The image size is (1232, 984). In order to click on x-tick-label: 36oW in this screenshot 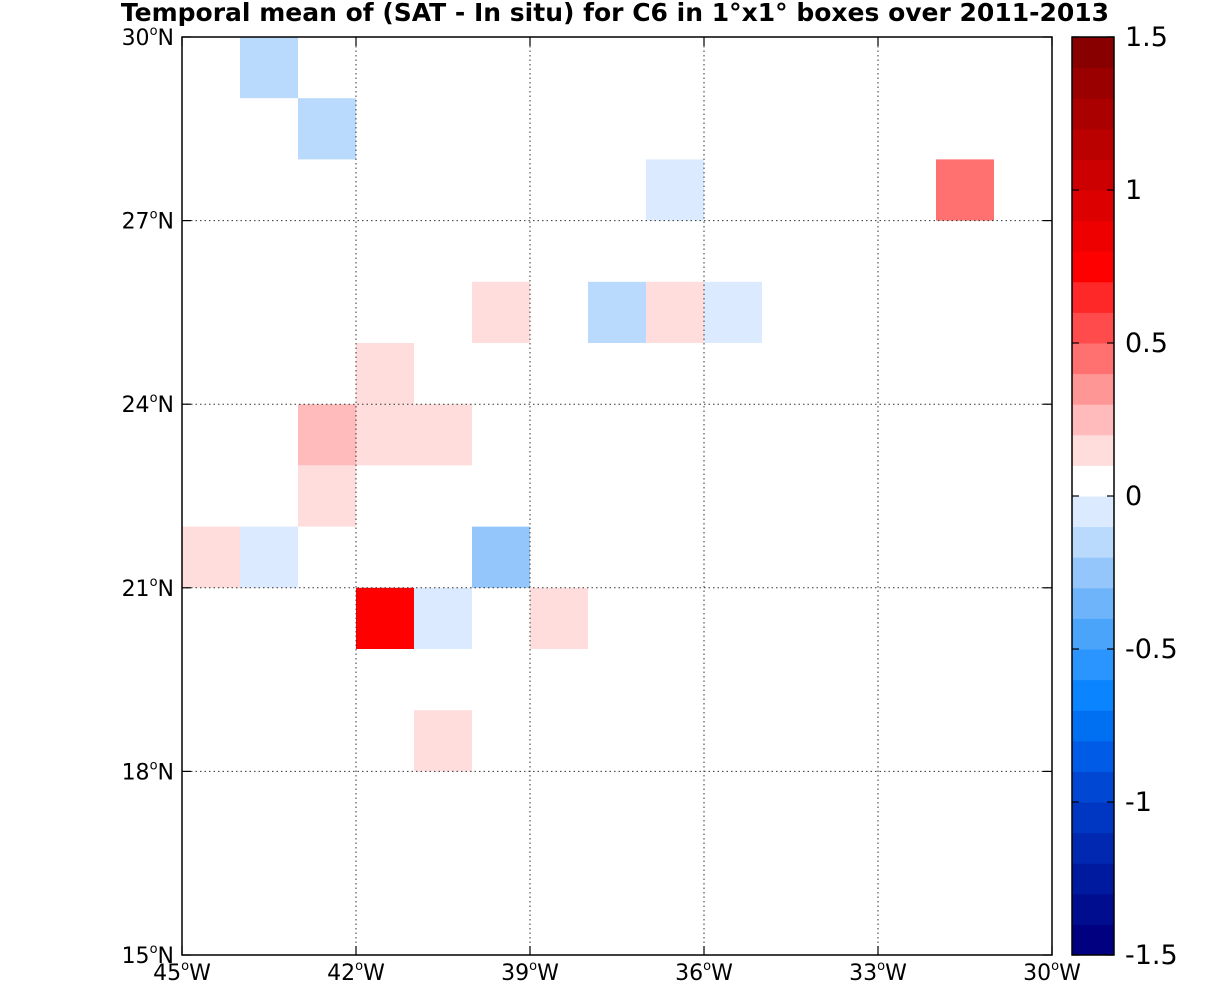, I will do `click(704, 971)`.